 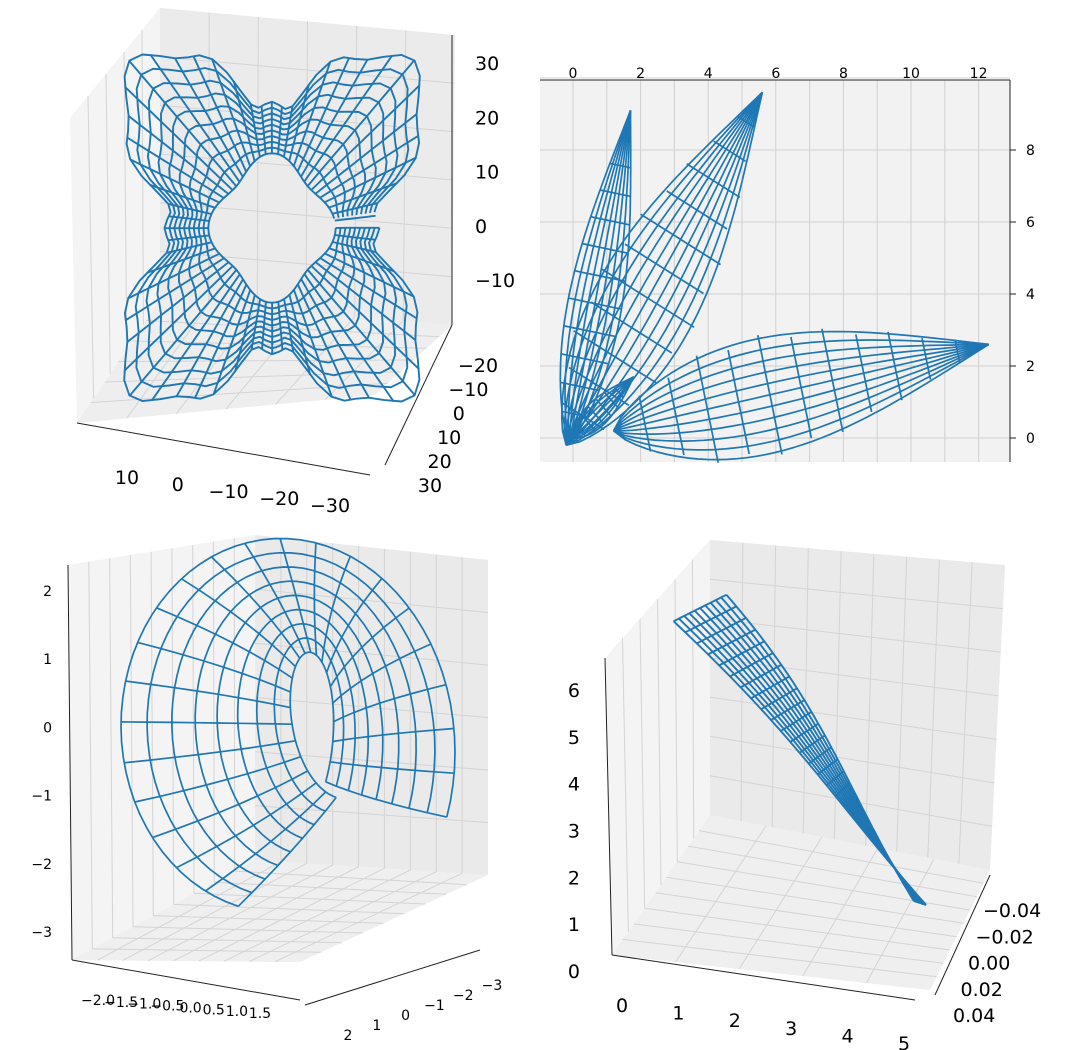 I want to click on z-axis-tick-label: 20, so click(x=487, y=118).